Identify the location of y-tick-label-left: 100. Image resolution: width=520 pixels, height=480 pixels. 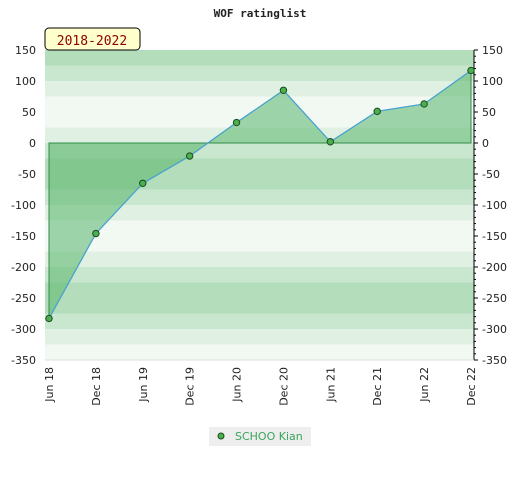
(25, 81).